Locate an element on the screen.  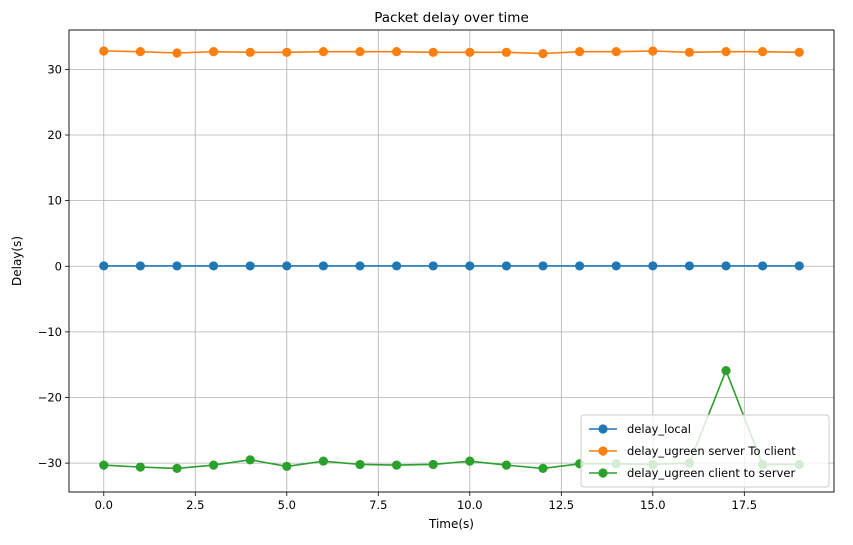
x-tick-label: 17.5 is located at coordinates (745, 505).